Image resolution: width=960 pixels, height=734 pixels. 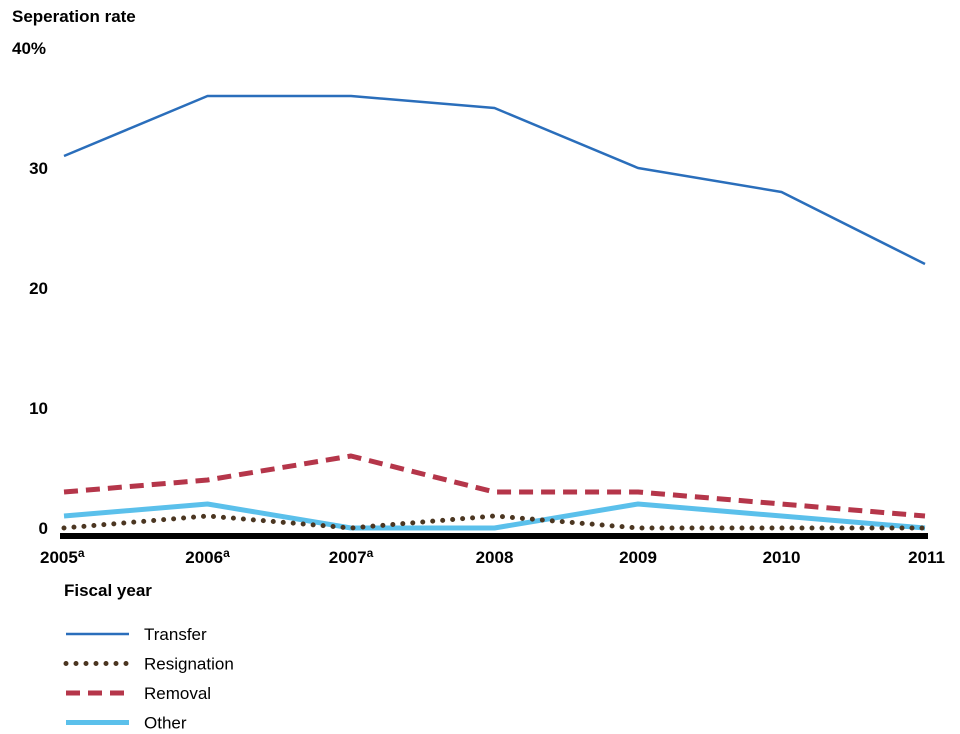 I want to click on x-tick-year: 2010, so click(x=782, y=557).